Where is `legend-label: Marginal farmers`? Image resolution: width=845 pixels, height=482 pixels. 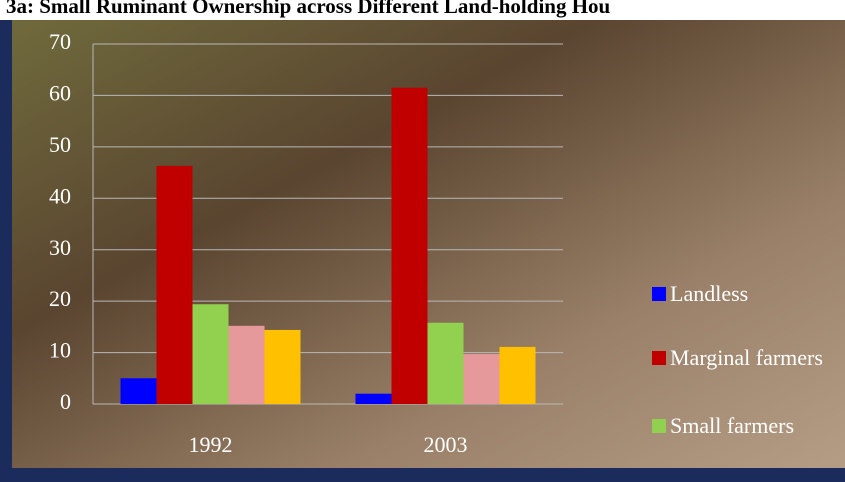 legend-label: Marginal farmers is located at coordinates (746, 357).